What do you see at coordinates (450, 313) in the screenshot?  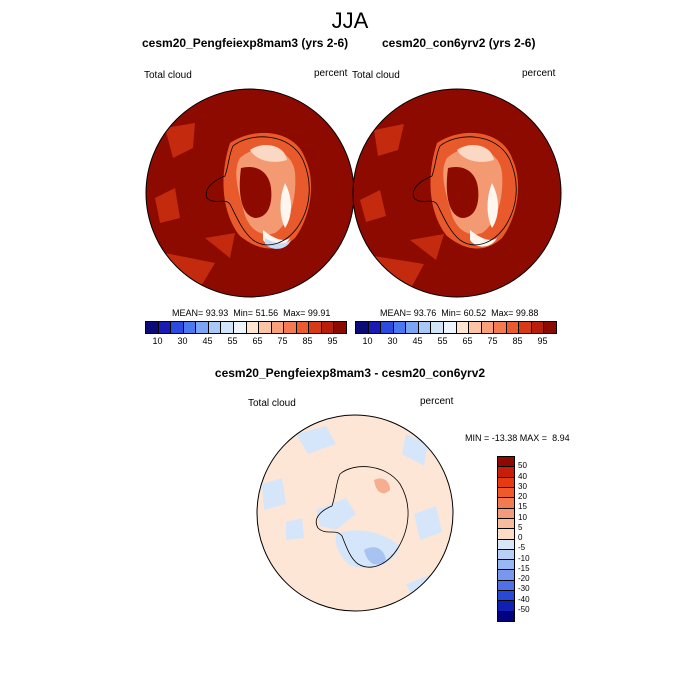 I see `panel-2-min-label: Min=` at bounding box center [450, 313].